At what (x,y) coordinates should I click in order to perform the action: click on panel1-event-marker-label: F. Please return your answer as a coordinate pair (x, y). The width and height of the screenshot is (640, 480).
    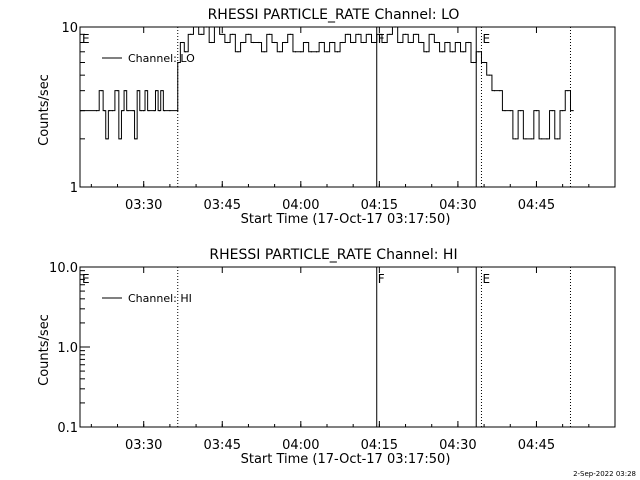
    Looking at the image, I should click on (381, 39).